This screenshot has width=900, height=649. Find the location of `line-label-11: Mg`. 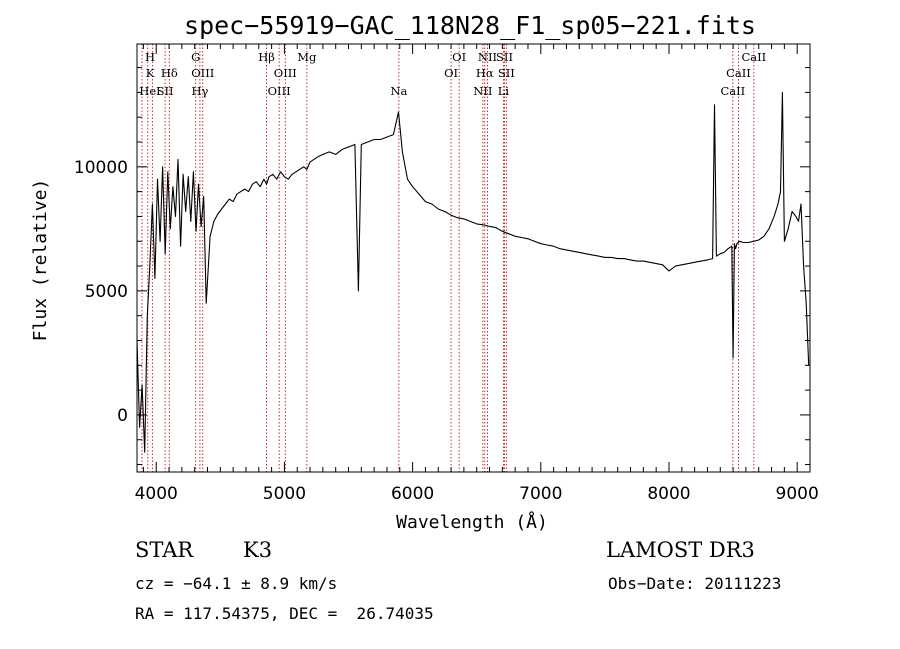

line-label-11: Mg is located at coordinates (307, 57).